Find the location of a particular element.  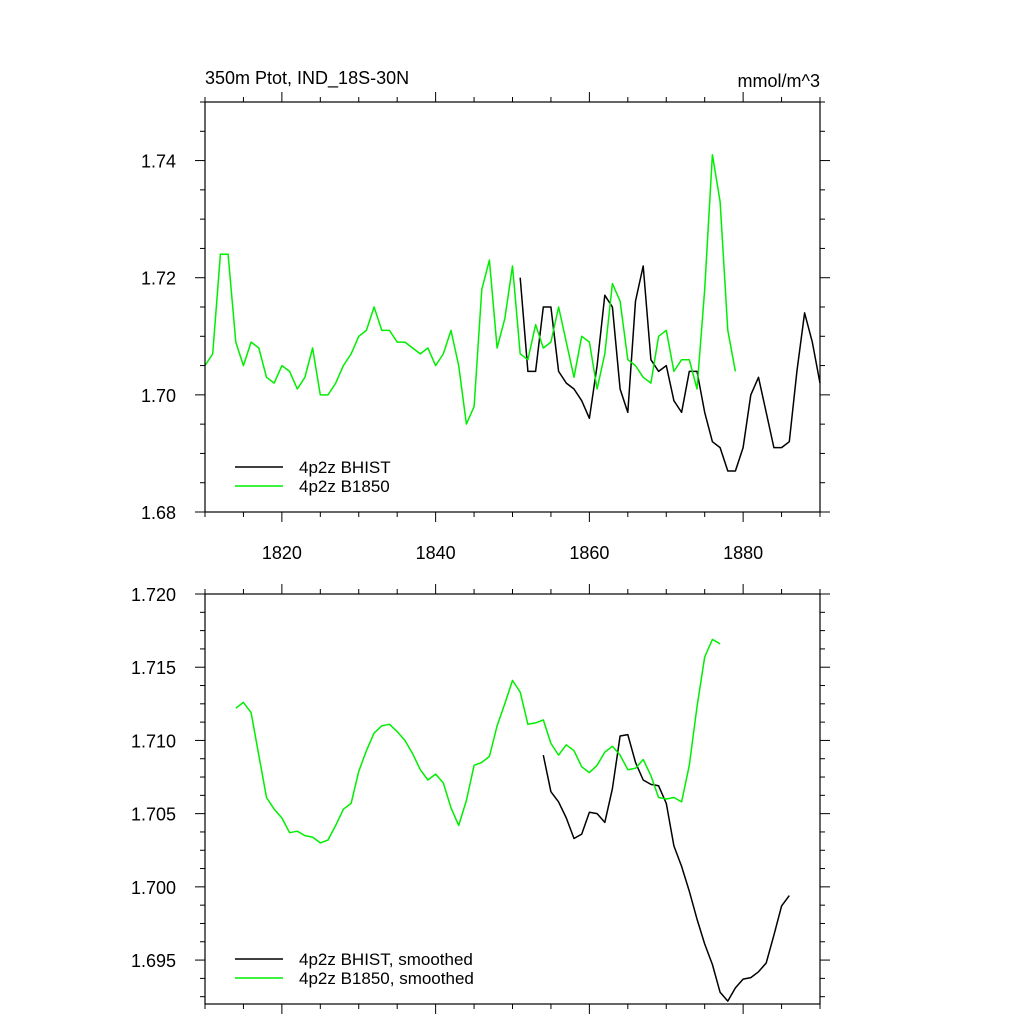

y-tick-label: 1.74 is located at coordinates (158, 162).